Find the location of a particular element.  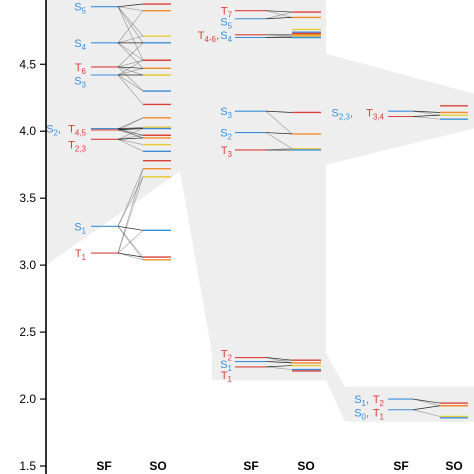

state-label-p1_t6: T6 is located at coordinates (81, 69).